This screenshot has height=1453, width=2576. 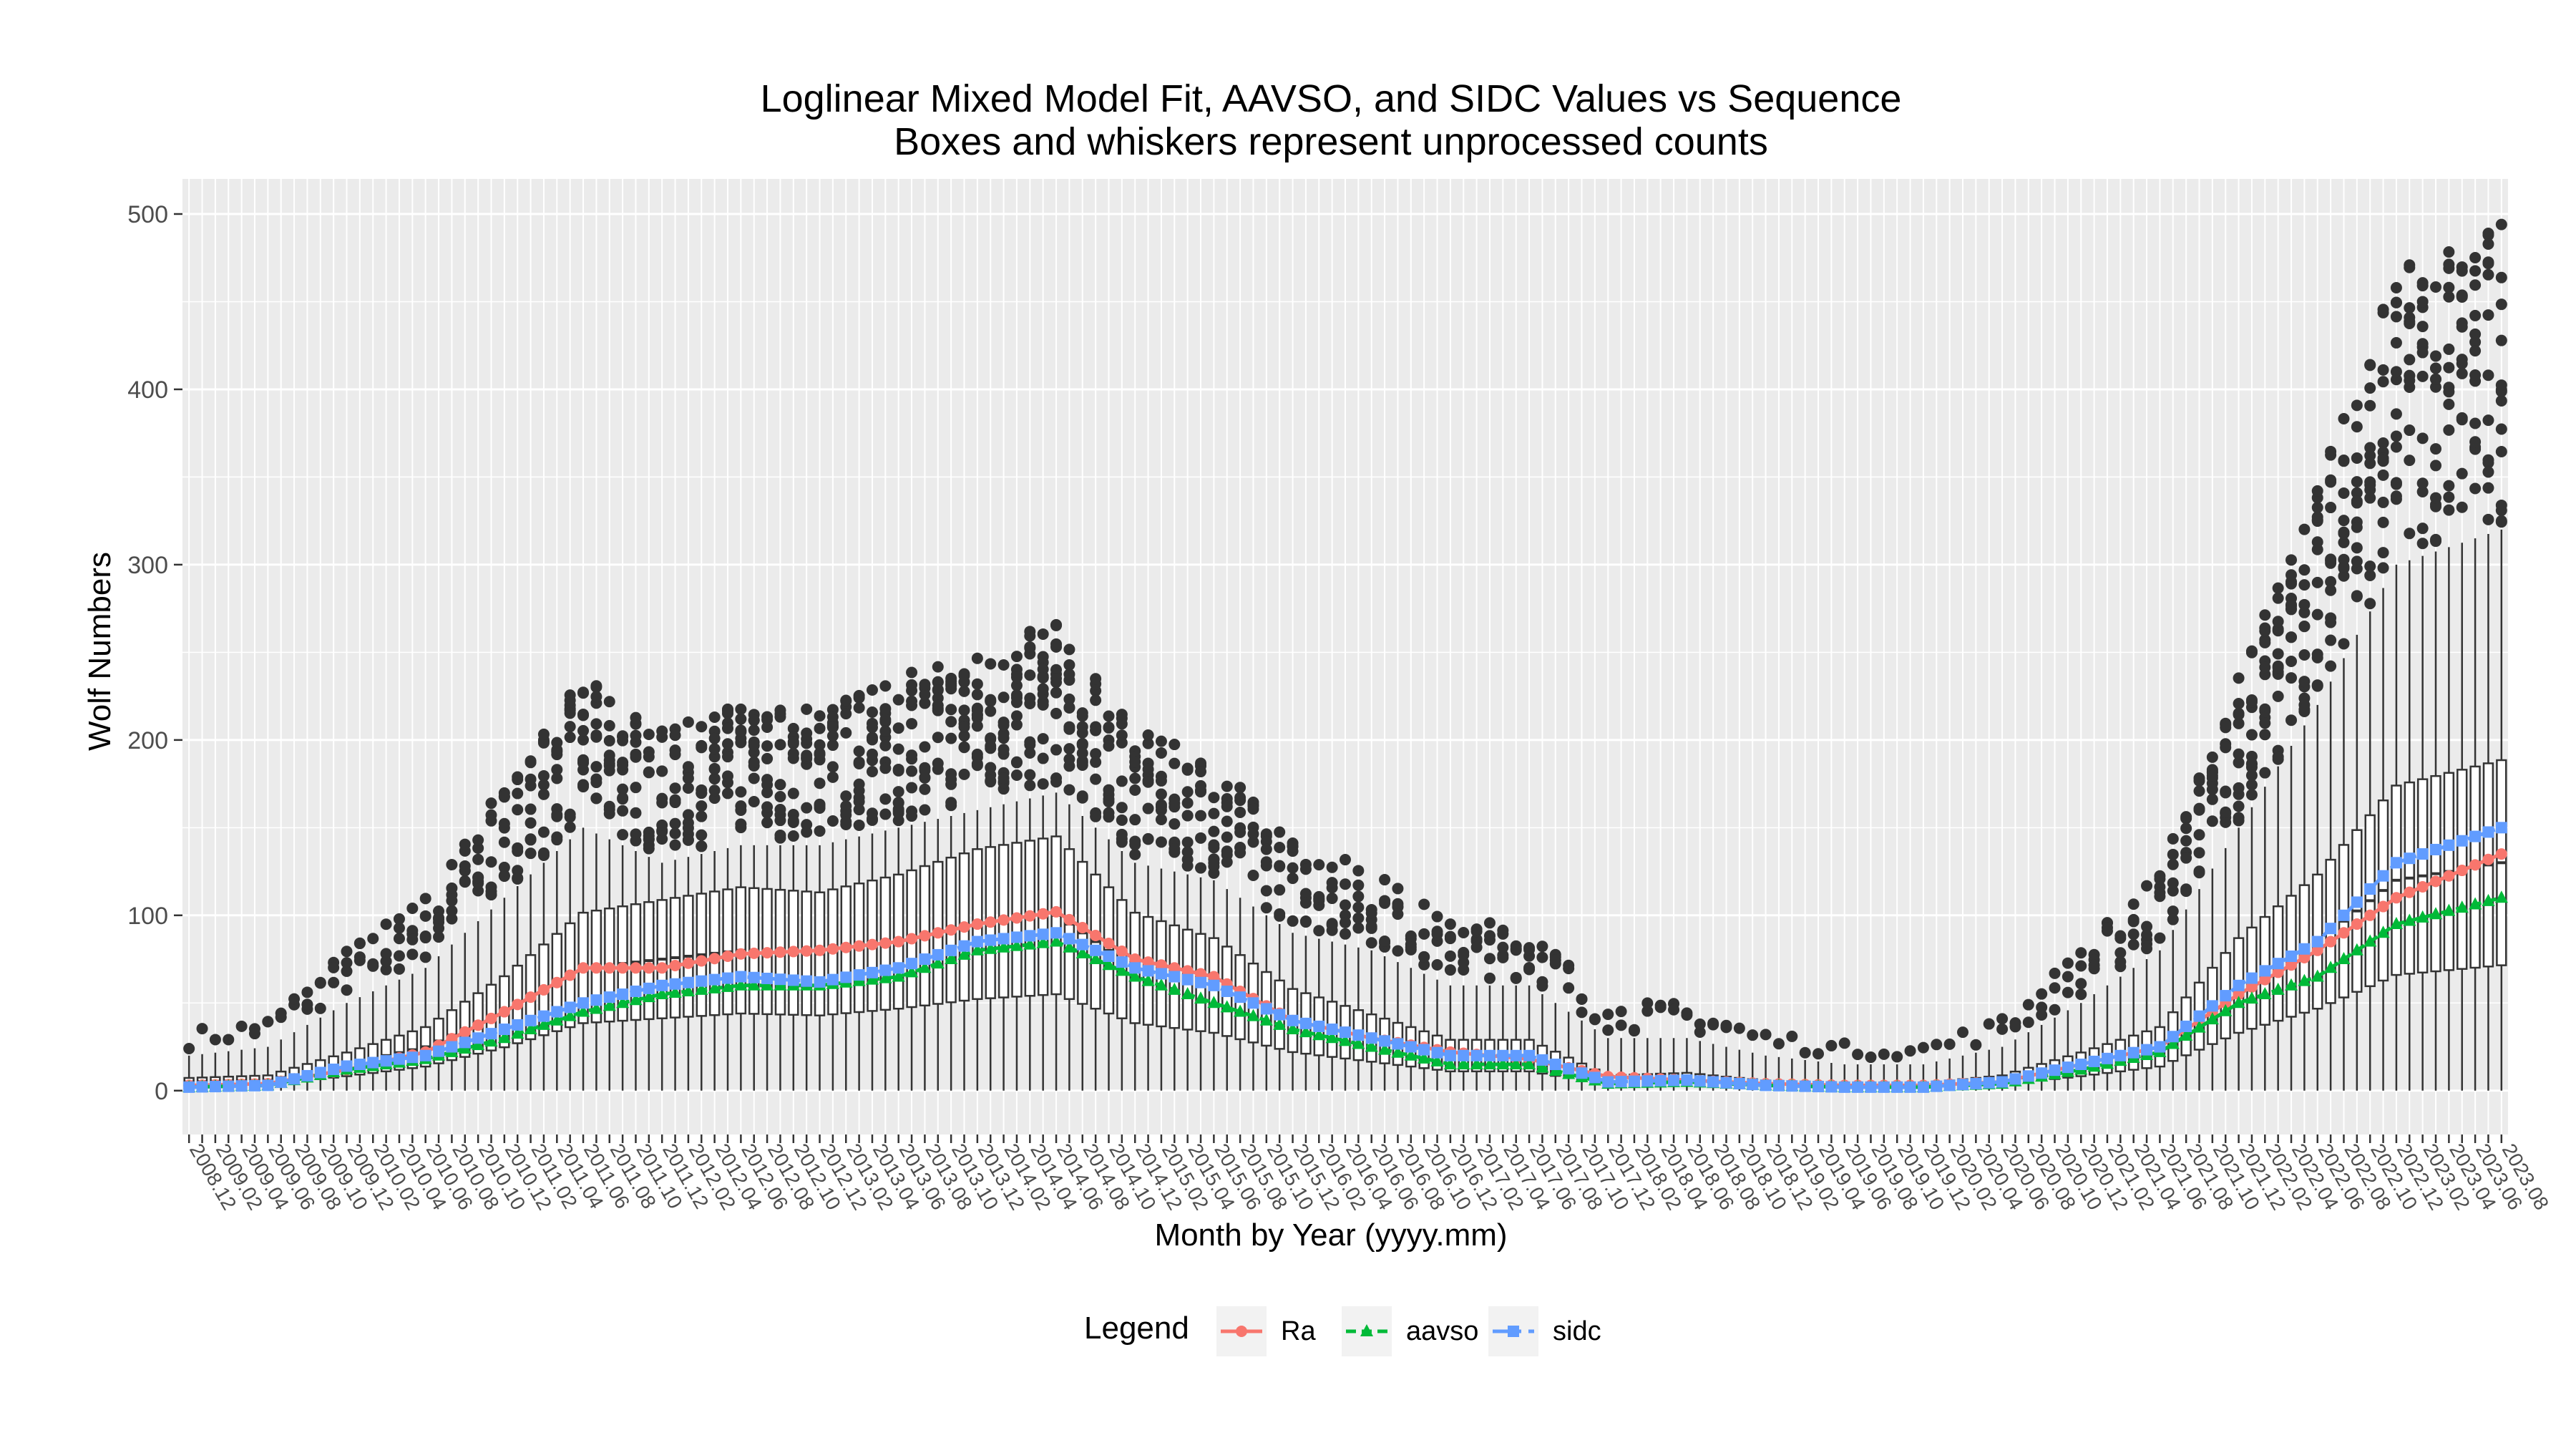 What do you see at coordinates (1305, 974) in the screenshot?
I see `box-2016.01` at bounding box center [1305, 974].